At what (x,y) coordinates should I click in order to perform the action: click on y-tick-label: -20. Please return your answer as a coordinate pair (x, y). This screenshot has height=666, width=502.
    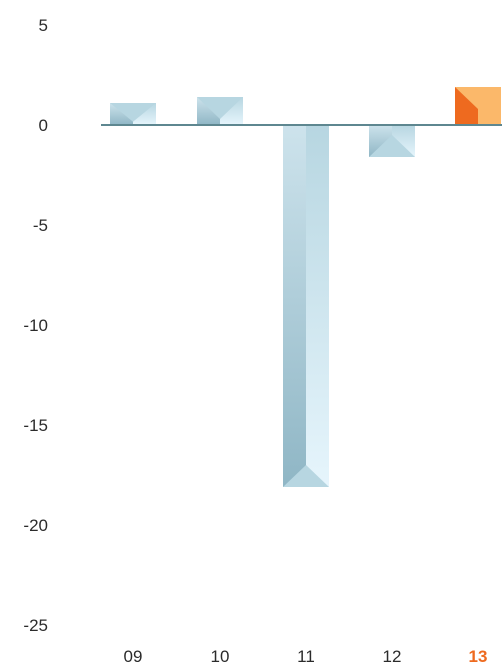
    Looking at the image, I should click on (35, 525).